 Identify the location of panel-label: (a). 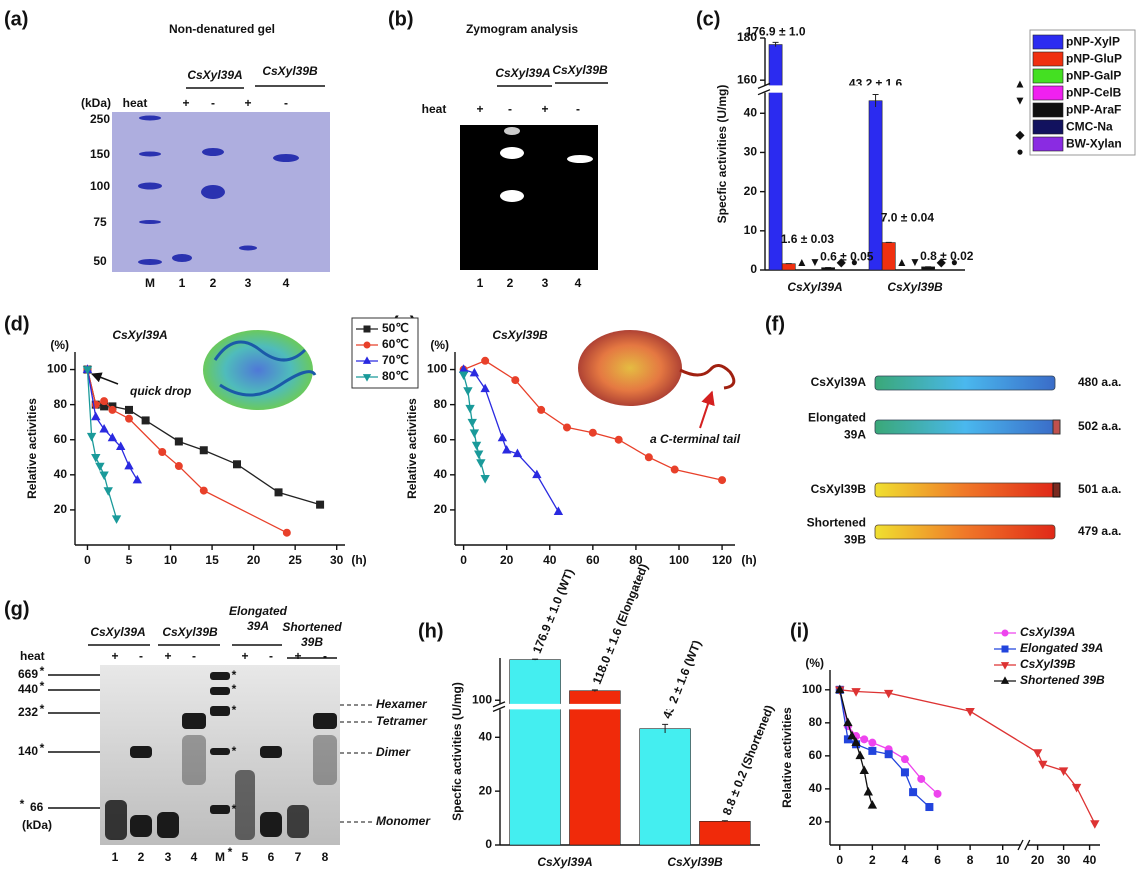
(16, 19).